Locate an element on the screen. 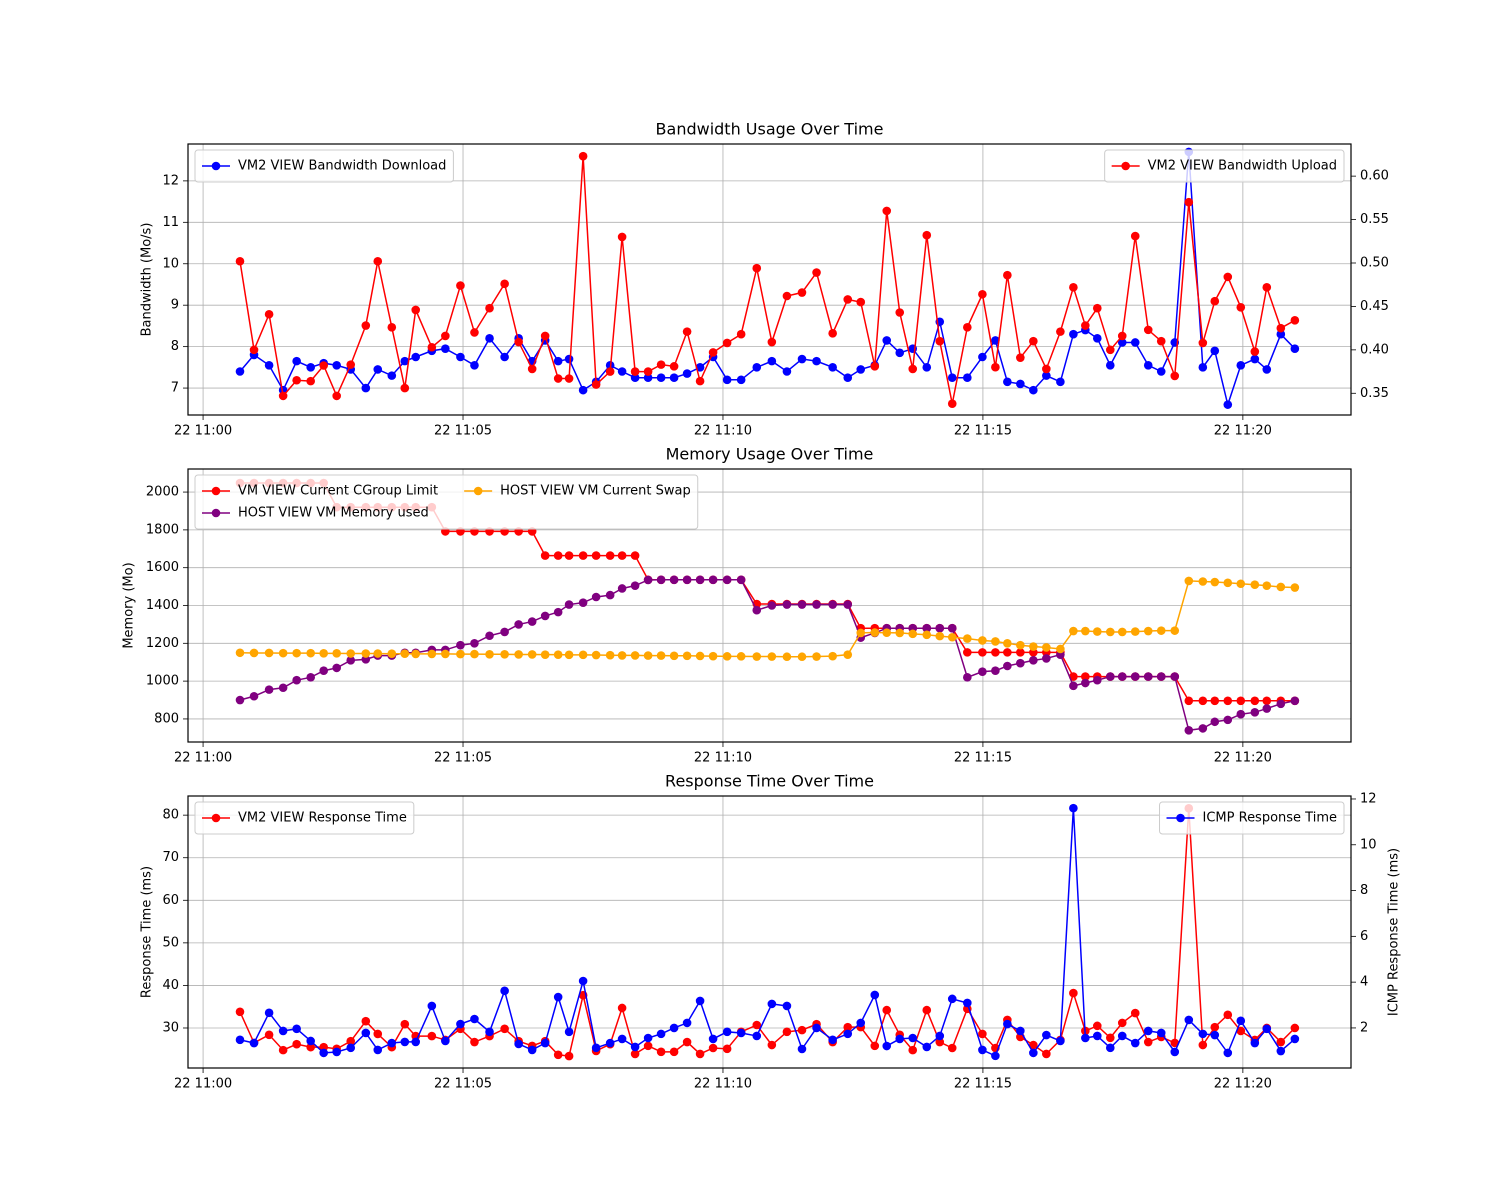  y-tick-label: 60 is located at coordinates (170, 900).